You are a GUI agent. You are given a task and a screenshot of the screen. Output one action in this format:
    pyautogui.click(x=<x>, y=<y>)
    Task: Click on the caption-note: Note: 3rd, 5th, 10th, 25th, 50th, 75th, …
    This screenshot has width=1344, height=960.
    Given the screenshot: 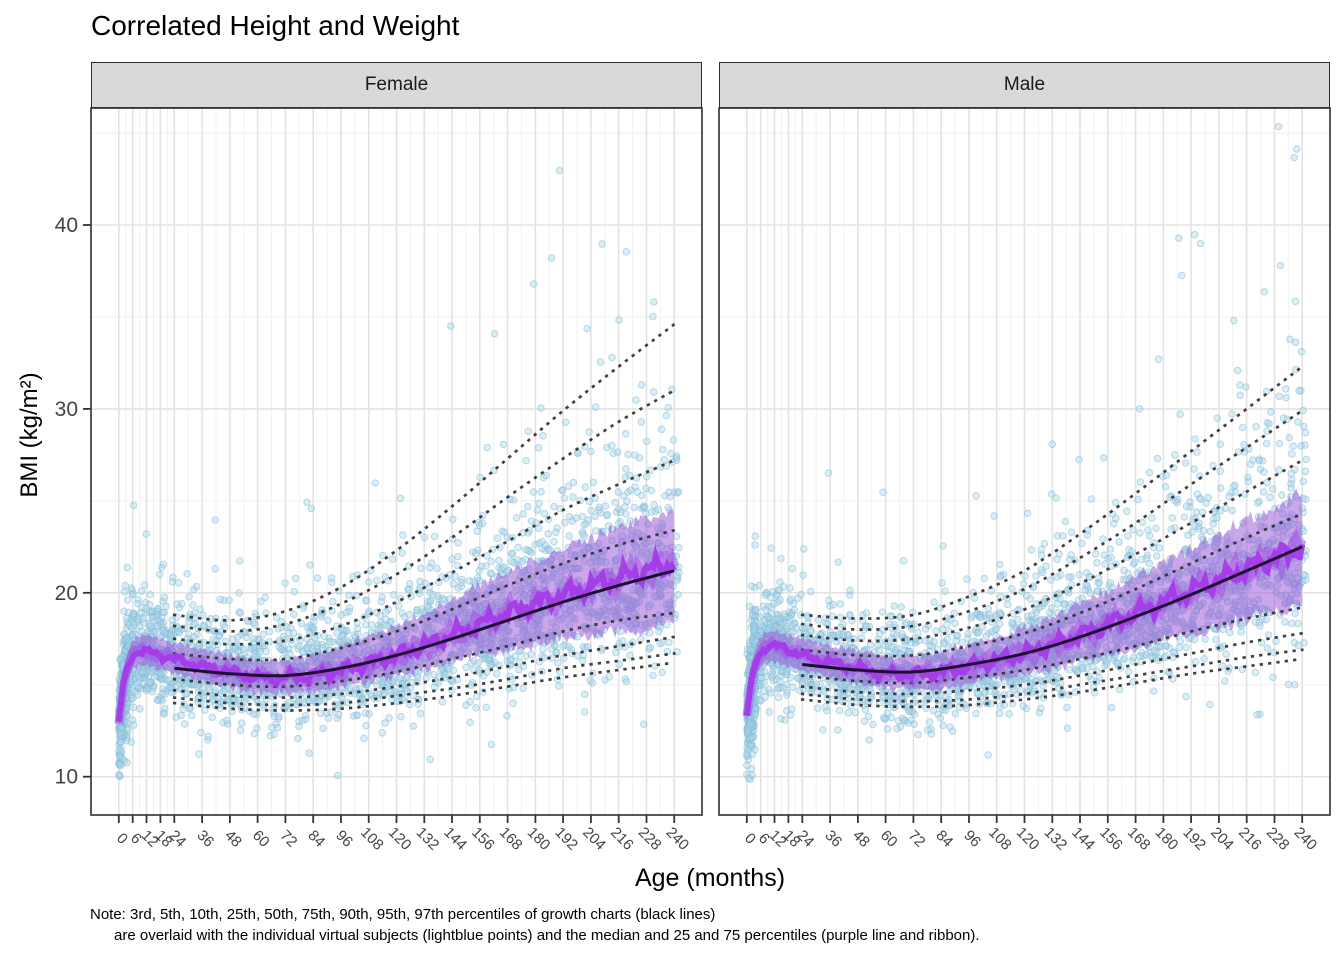 What is the action you would take?
    pyautogui.click(x=535, y=925)
    